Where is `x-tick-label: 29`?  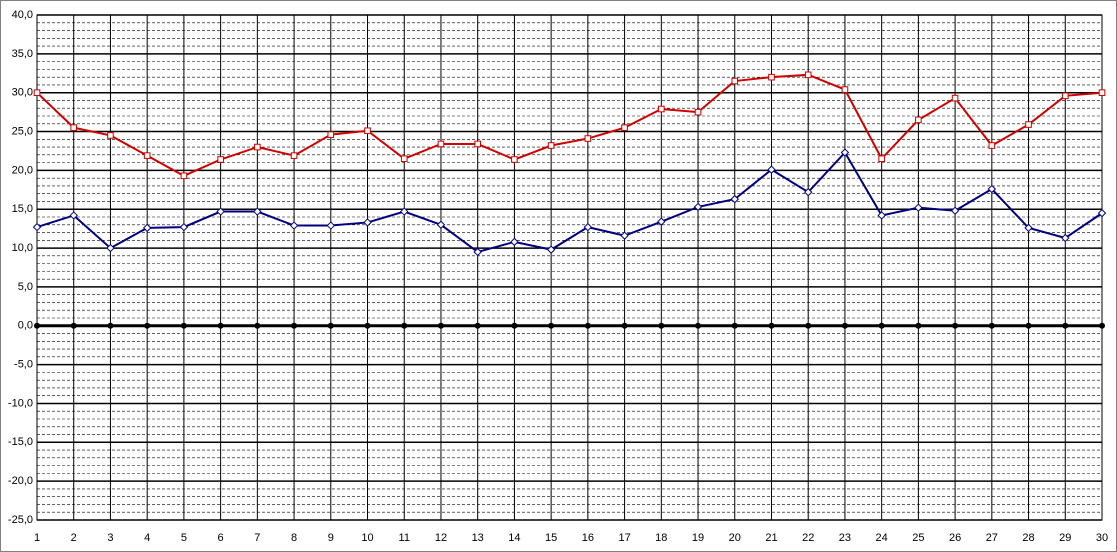 x-tick-label: 29 is located at coordinates (1065, 538).